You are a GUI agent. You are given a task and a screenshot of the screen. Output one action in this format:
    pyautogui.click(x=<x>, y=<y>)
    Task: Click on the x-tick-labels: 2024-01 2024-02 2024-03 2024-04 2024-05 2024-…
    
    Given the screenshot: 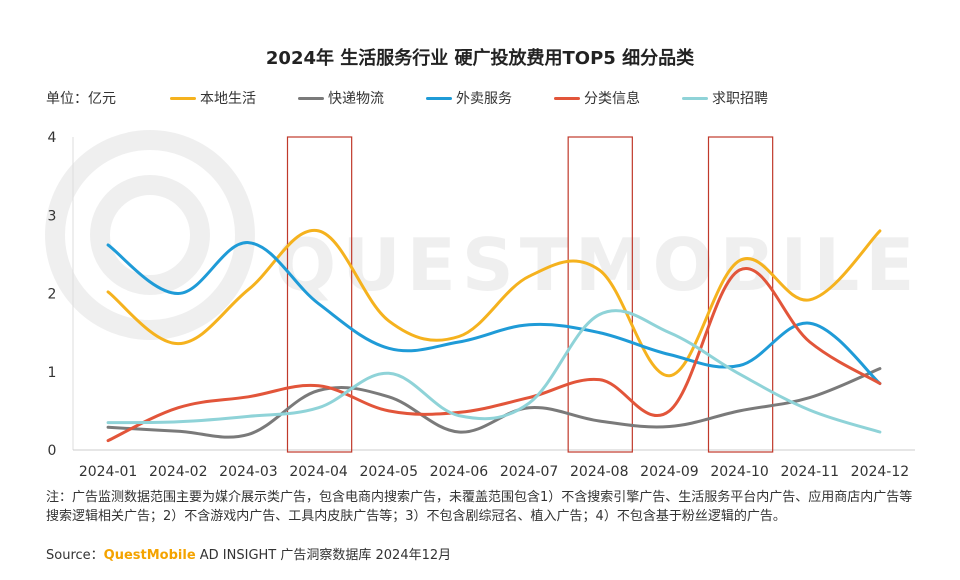 What is the action you would take?
    pyautogui.click(x=494, y=472)
    